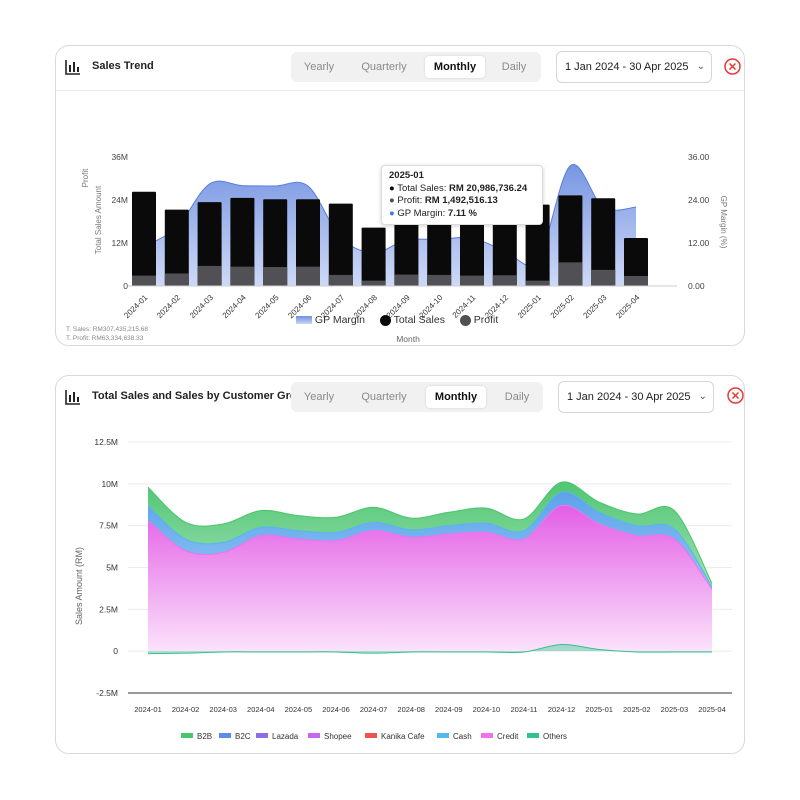  I want to click on legend-label: Credit, so click(508, 736).